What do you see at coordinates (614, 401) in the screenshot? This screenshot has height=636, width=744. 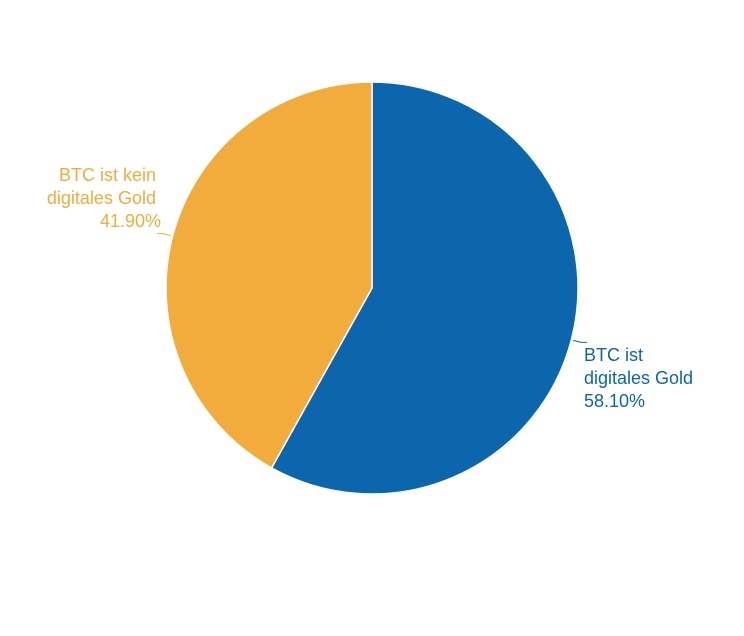 I see `slice-value-btc-gold: 58.10%` at bounding box center [614, 401].